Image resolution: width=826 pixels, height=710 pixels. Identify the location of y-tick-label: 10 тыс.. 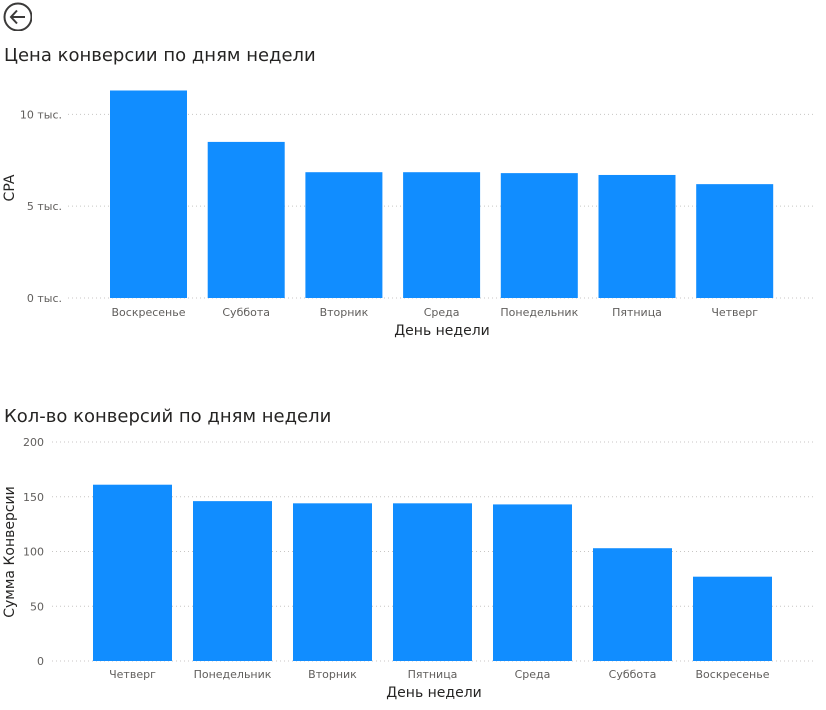
(41, 114).